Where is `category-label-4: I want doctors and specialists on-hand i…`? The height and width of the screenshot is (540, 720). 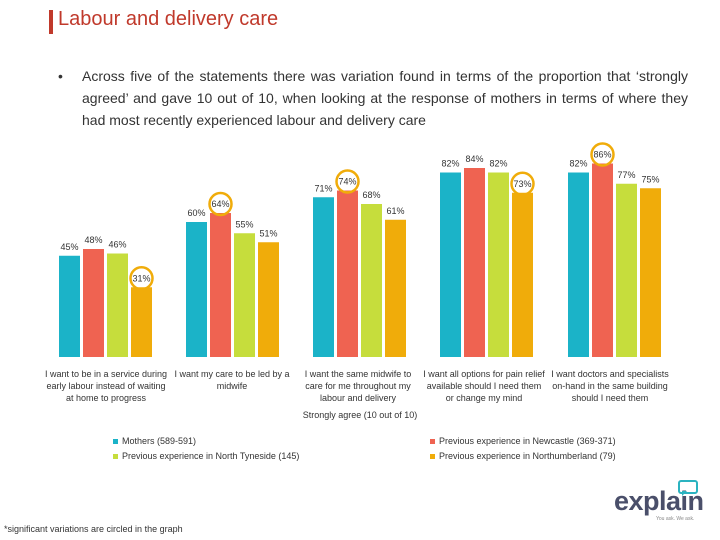 category-label-4: I want doctors and specialists on-hand i… is located at coordinates (610, 386).